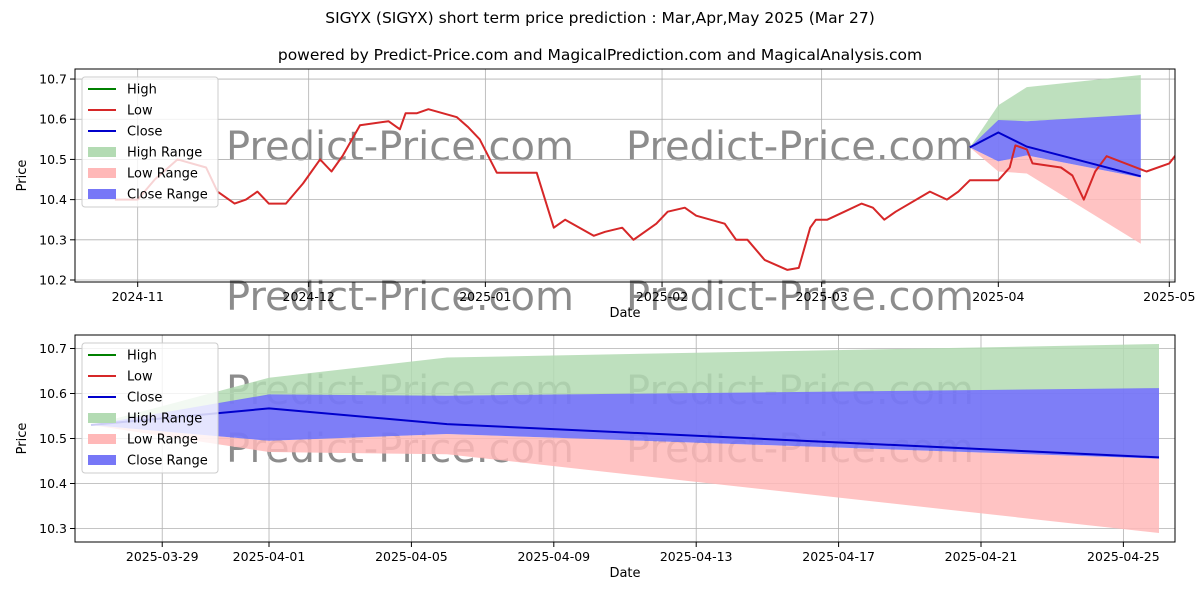 The width and height of the screenshot is (1200, 600). What do you see at coordinates (822, 296) in the screenshot?
I see `x-tick-label: 2025-03` at bounding box center [822, 296].